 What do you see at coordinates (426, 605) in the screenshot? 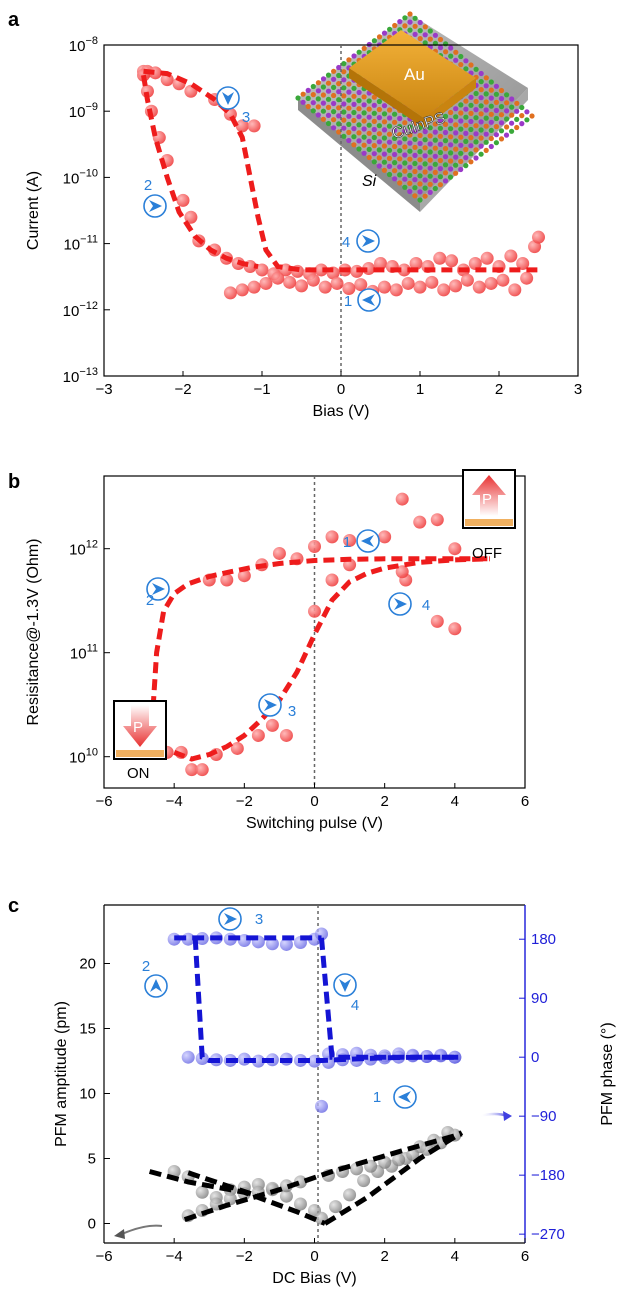
I see `step-label: 4` at bounding box center [426, 605].